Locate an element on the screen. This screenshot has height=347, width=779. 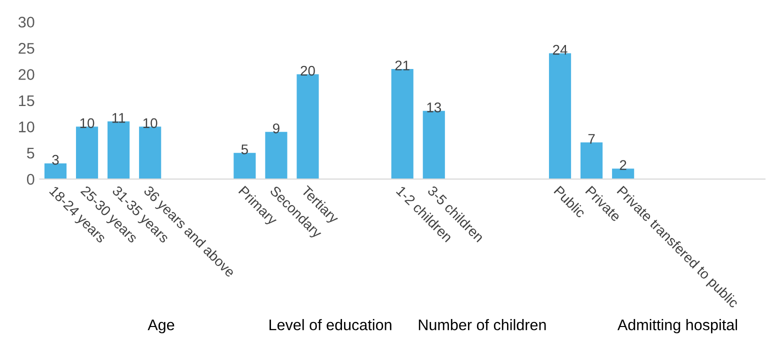
data-label: 24 is located at coordinates (560, 49).